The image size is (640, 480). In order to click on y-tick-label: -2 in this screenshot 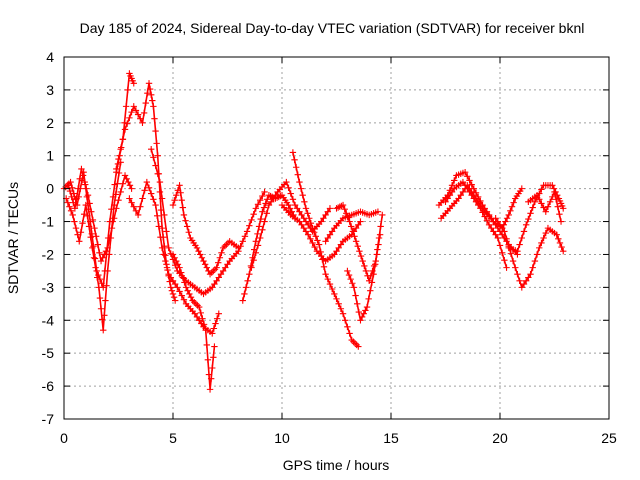, I will do `click(48, 254)`.